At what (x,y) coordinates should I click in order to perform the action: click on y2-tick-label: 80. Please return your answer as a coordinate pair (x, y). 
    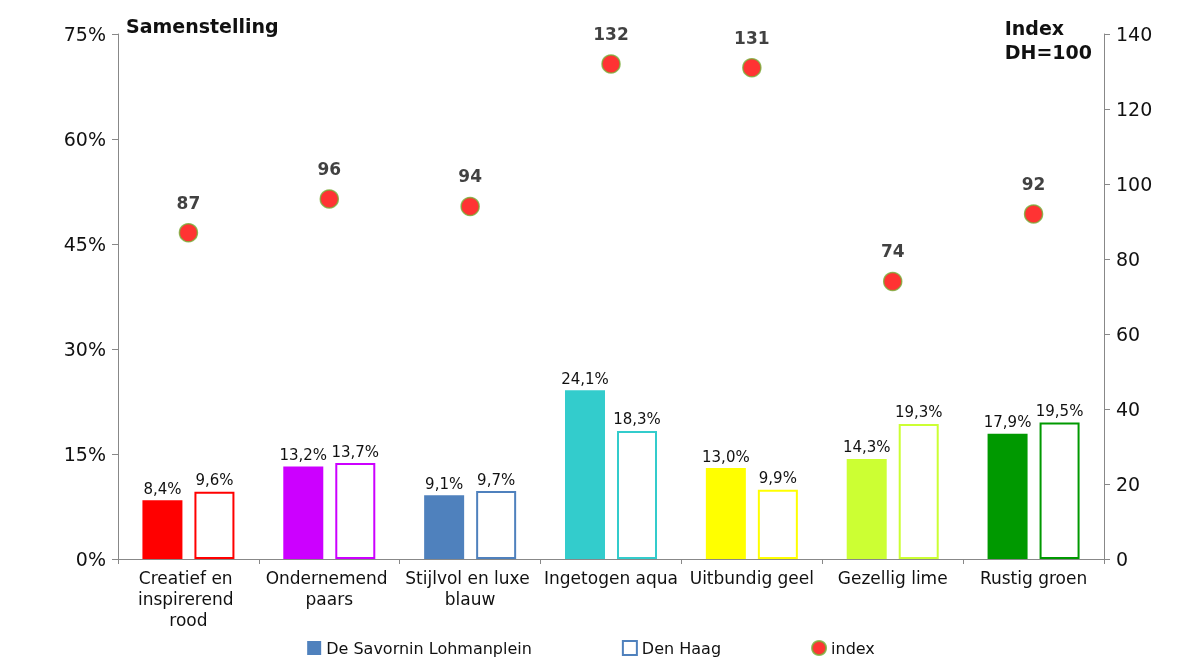
    Looking at the image, I should click on (1128, 259).